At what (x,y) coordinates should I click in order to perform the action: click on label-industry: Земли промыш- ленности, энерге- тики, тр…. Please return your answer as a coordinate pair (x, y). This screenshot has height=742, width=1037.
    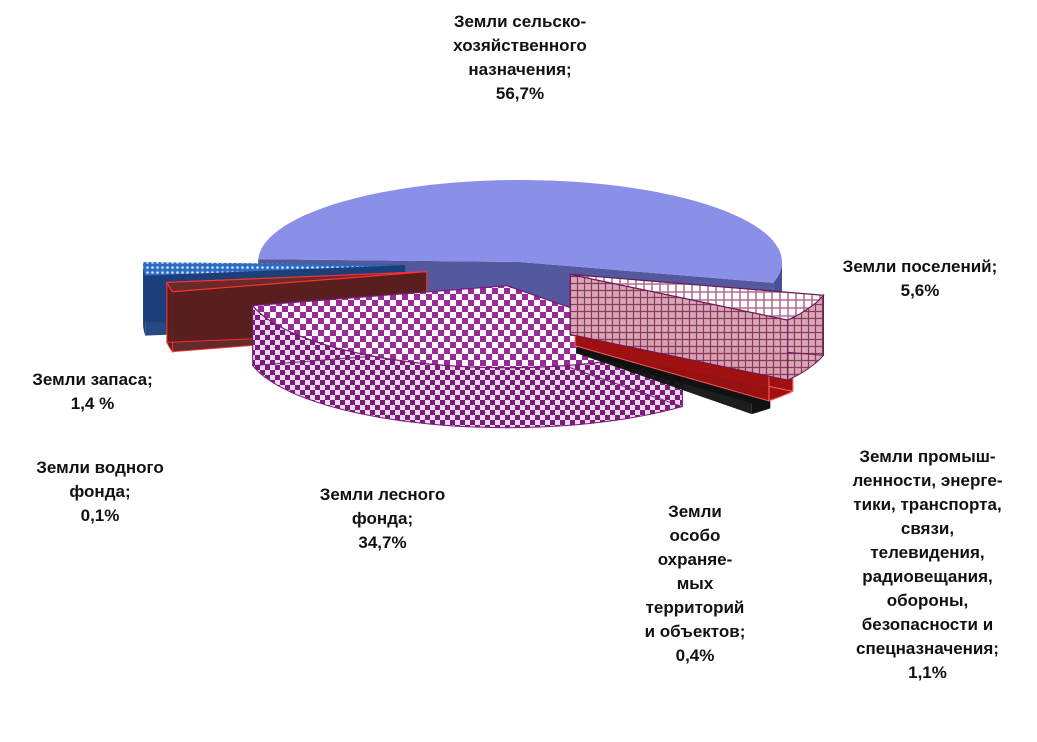
    Looking at the image, I should click on (927, 564).